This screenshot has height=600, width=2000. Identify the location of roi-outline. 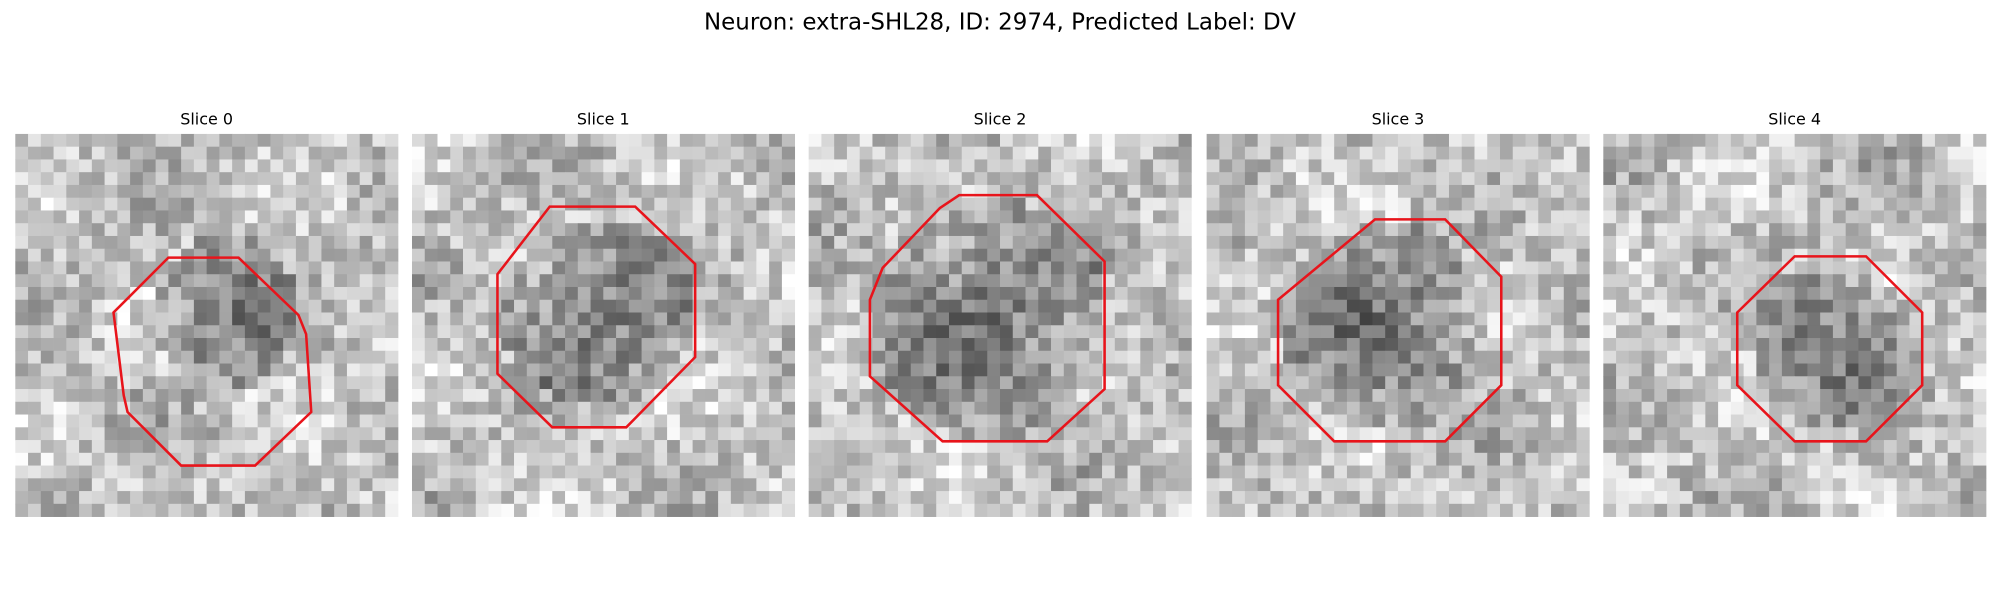
(1829, 349).